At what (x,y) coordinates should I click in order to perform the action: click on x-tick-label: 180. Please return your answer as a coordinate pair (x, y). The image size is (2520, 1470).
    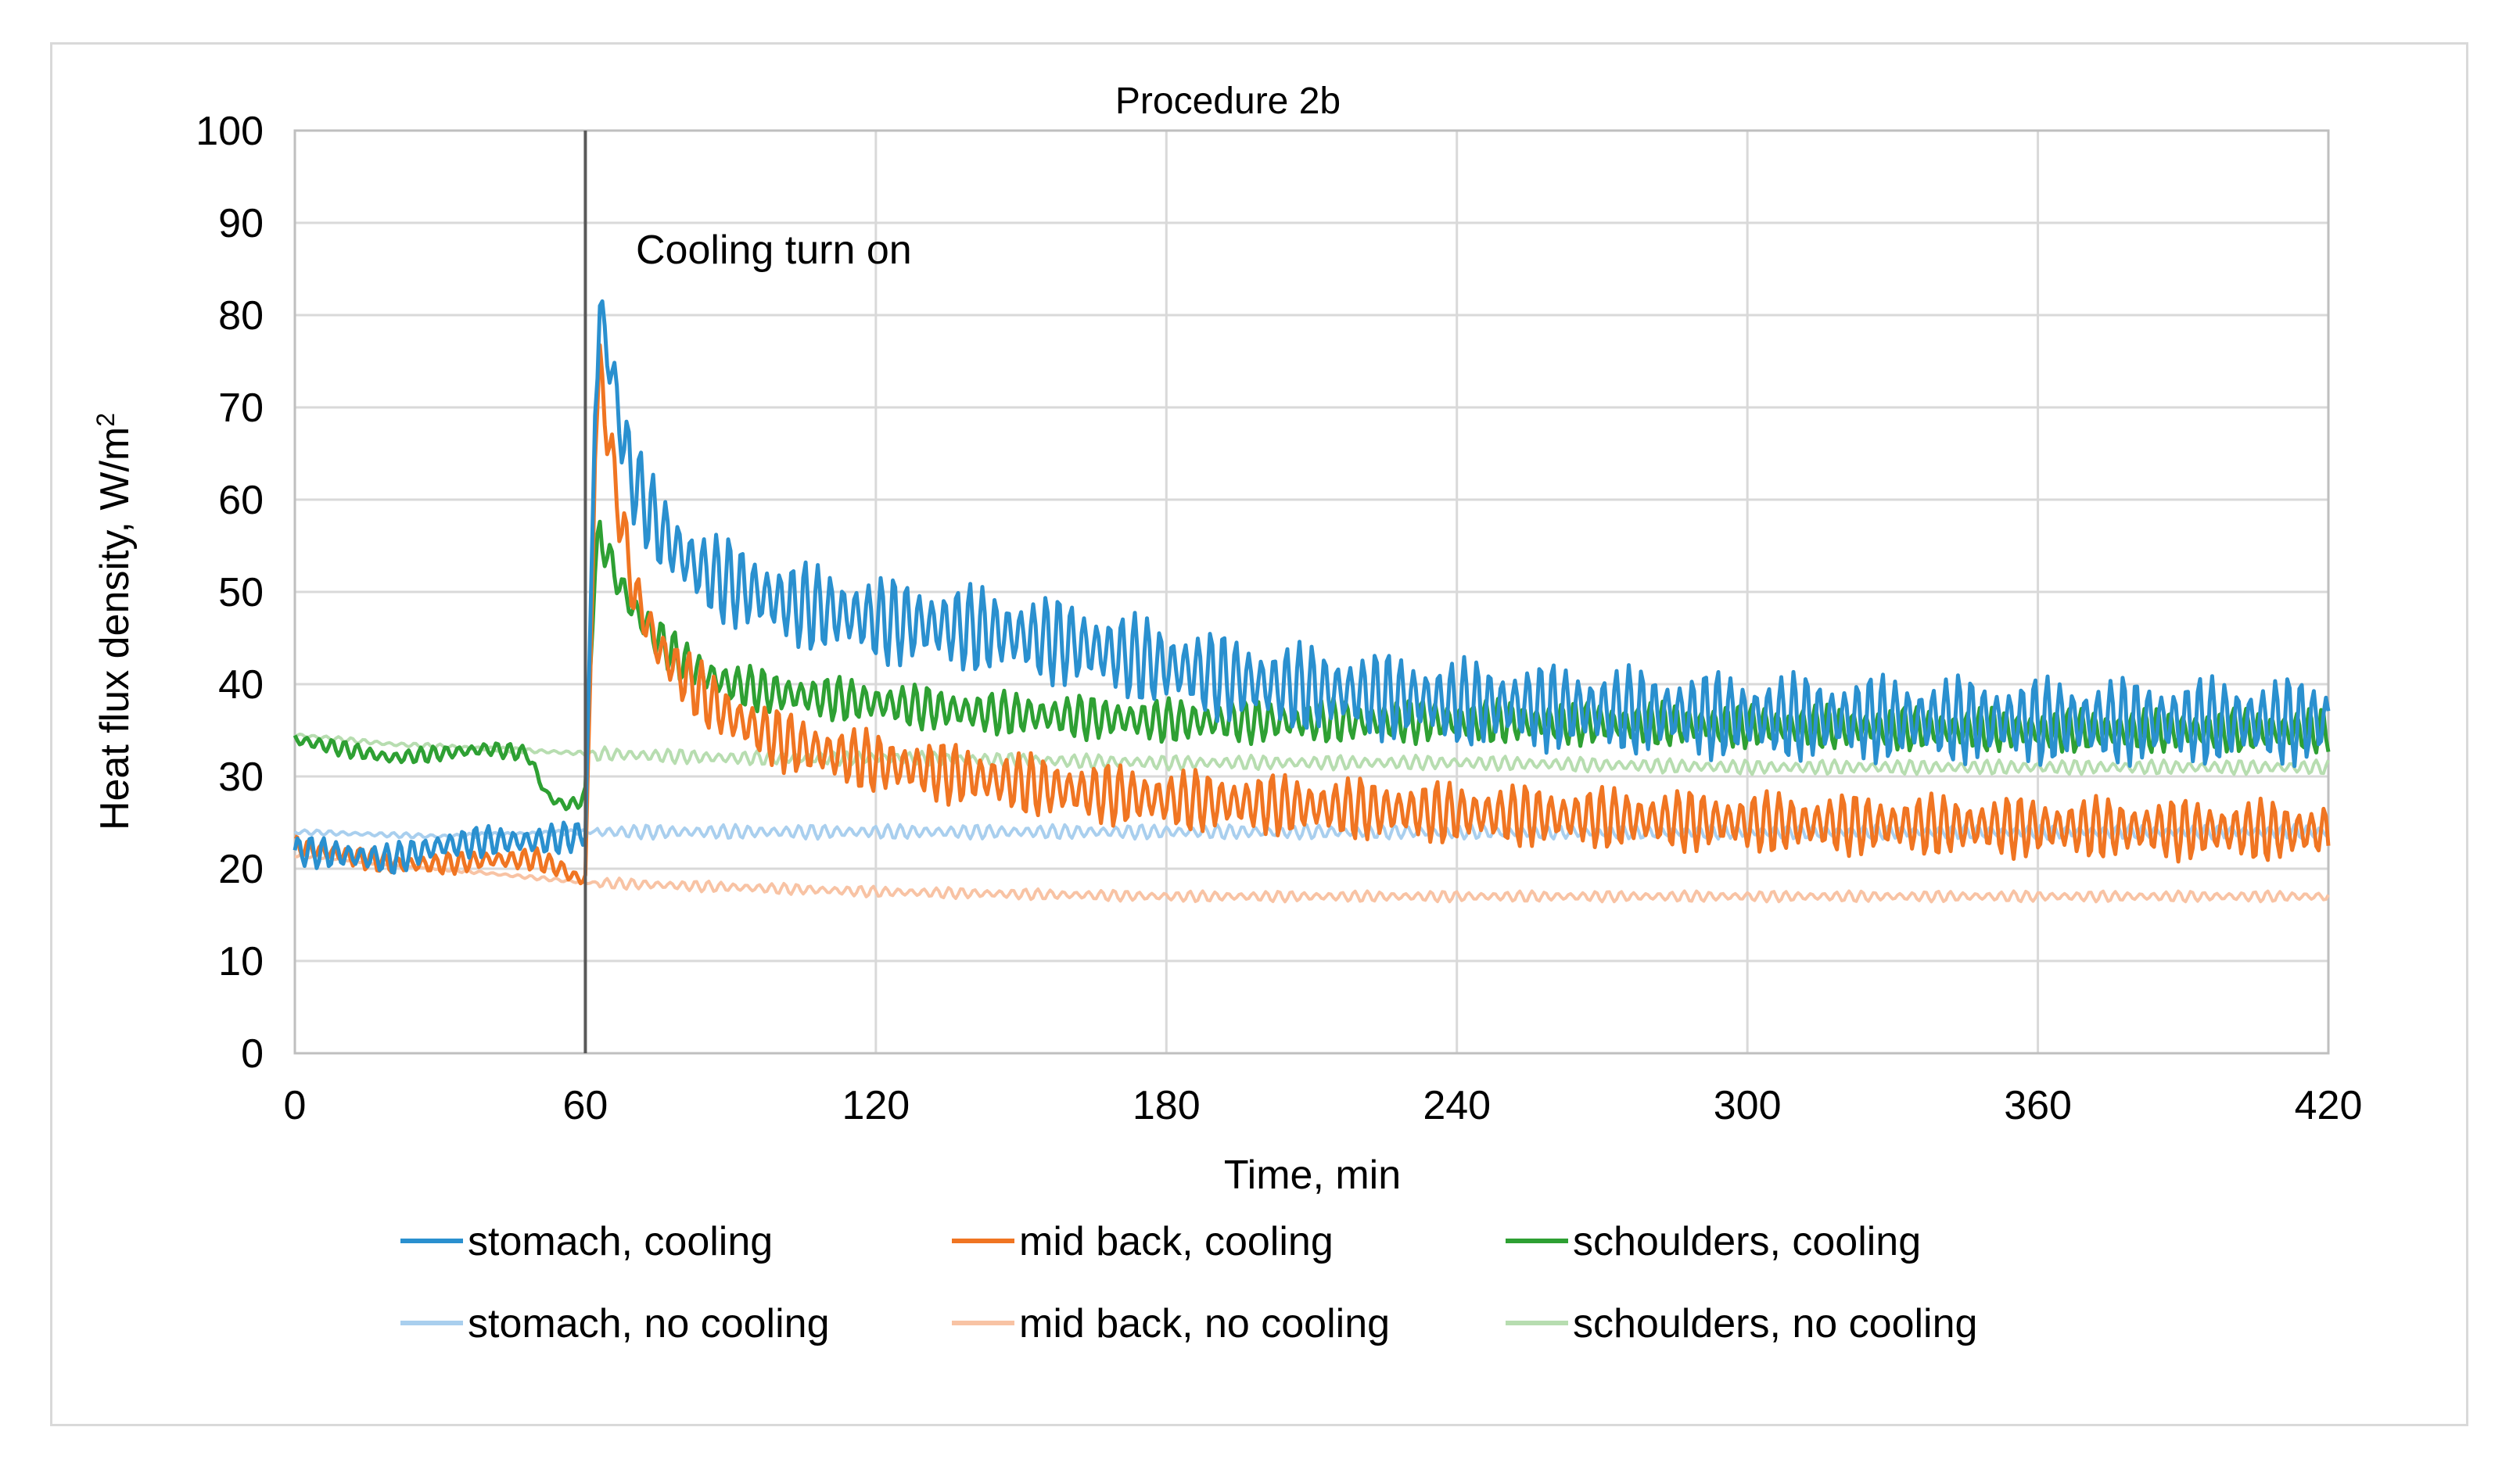
    Looking at the image, I should click on (1167, 1105).